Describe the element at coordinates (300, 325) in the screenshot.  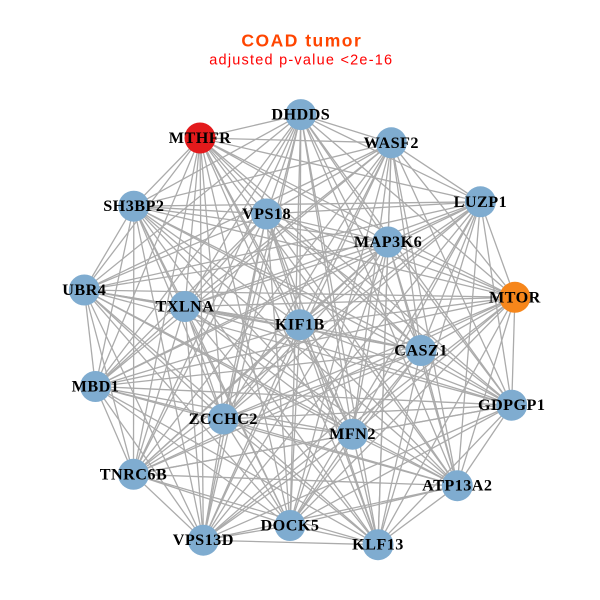
I see `svg-text: KIF1B` at that location.